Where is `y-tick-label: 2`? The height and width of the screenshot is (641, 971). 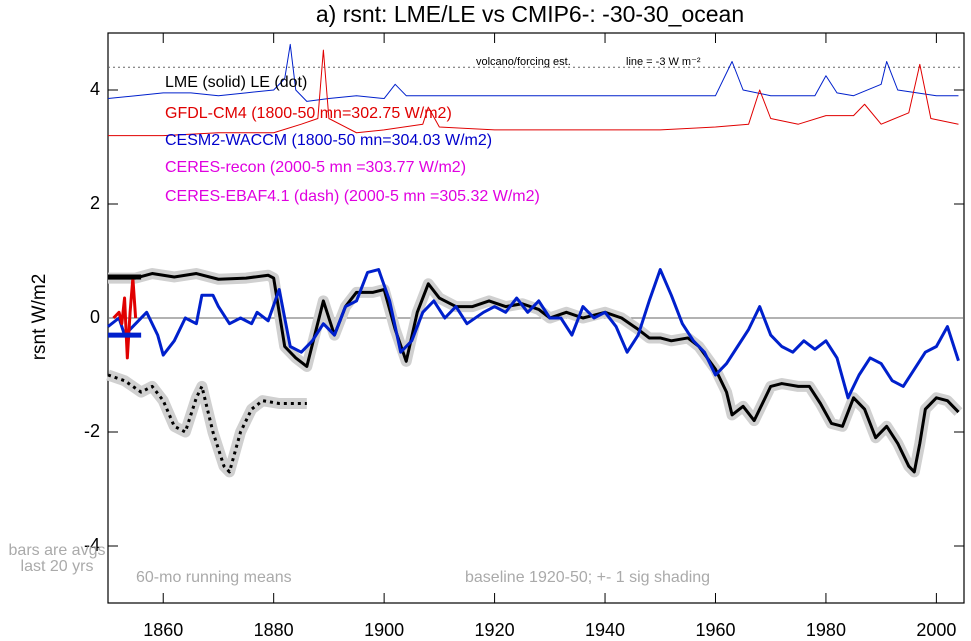 y-tick-label: 2 is located at coordinates (95, 203).